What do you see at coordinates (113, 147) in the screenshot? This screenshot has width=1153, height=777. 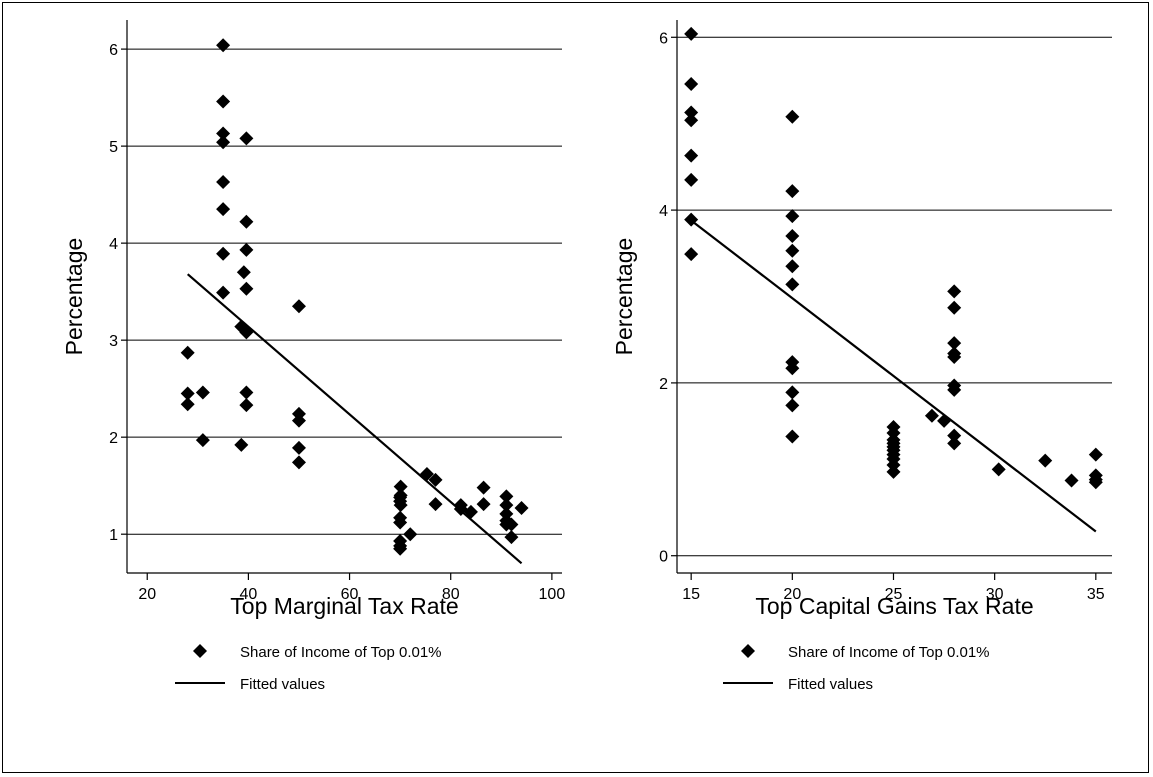 I see `chart1-ytick-label: 5` at bounding box center [113, 147].